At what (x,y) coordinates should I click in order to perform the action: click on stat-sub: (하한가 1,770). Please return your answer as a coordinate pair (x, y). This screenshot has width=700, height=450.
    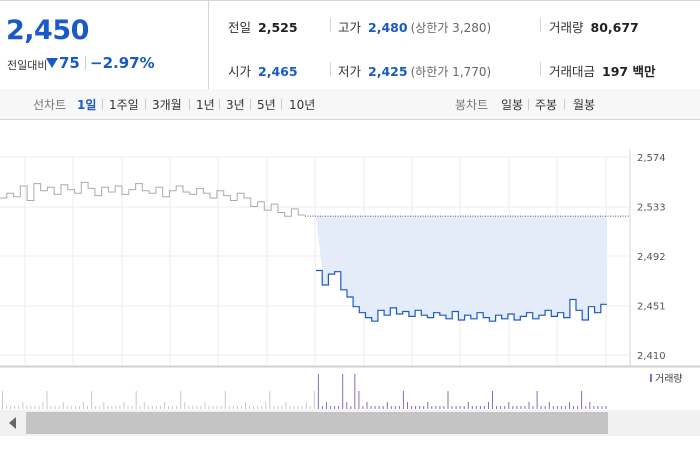
    Looking at the image, I should click on (451, 72).